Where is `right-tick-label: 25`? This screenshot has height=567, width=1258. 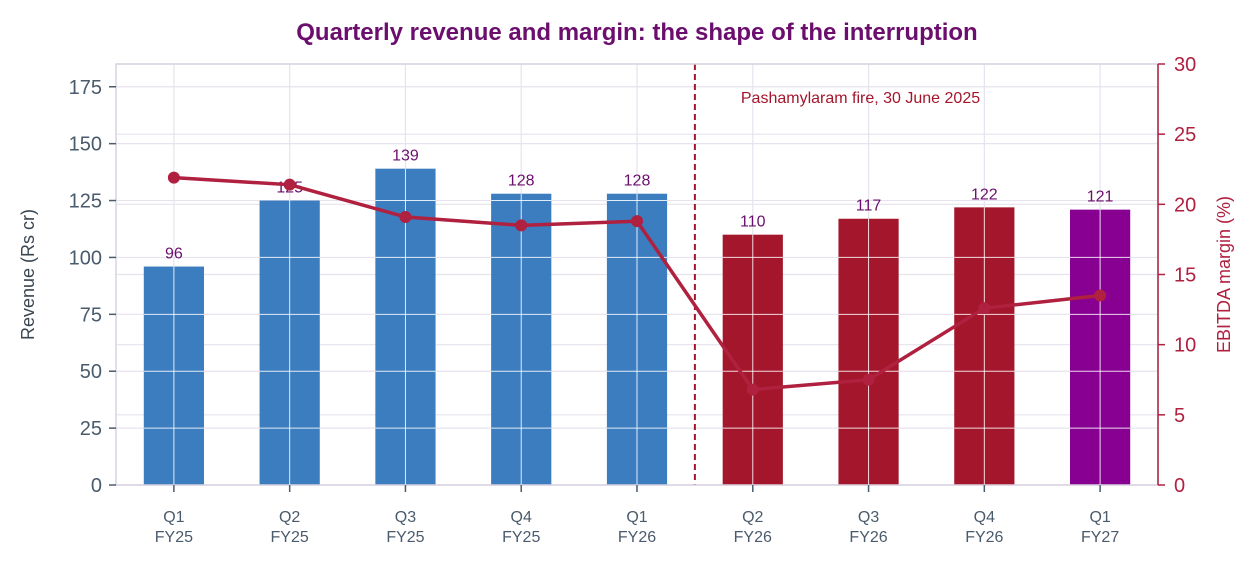 right-tick-label: 25 is located at coordinates (1185, 135).